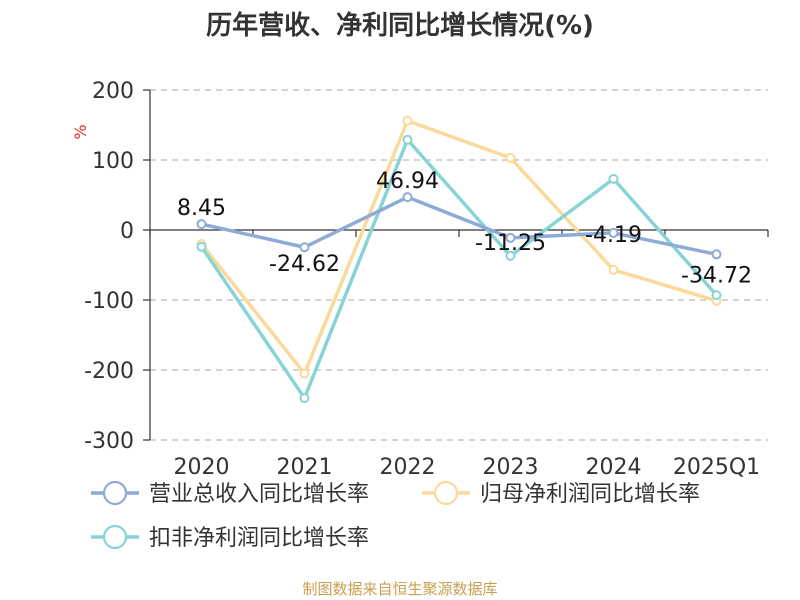 This screenshot has height=600, width=800. I want to click on y-tick-label: 100, so click(113, 161).